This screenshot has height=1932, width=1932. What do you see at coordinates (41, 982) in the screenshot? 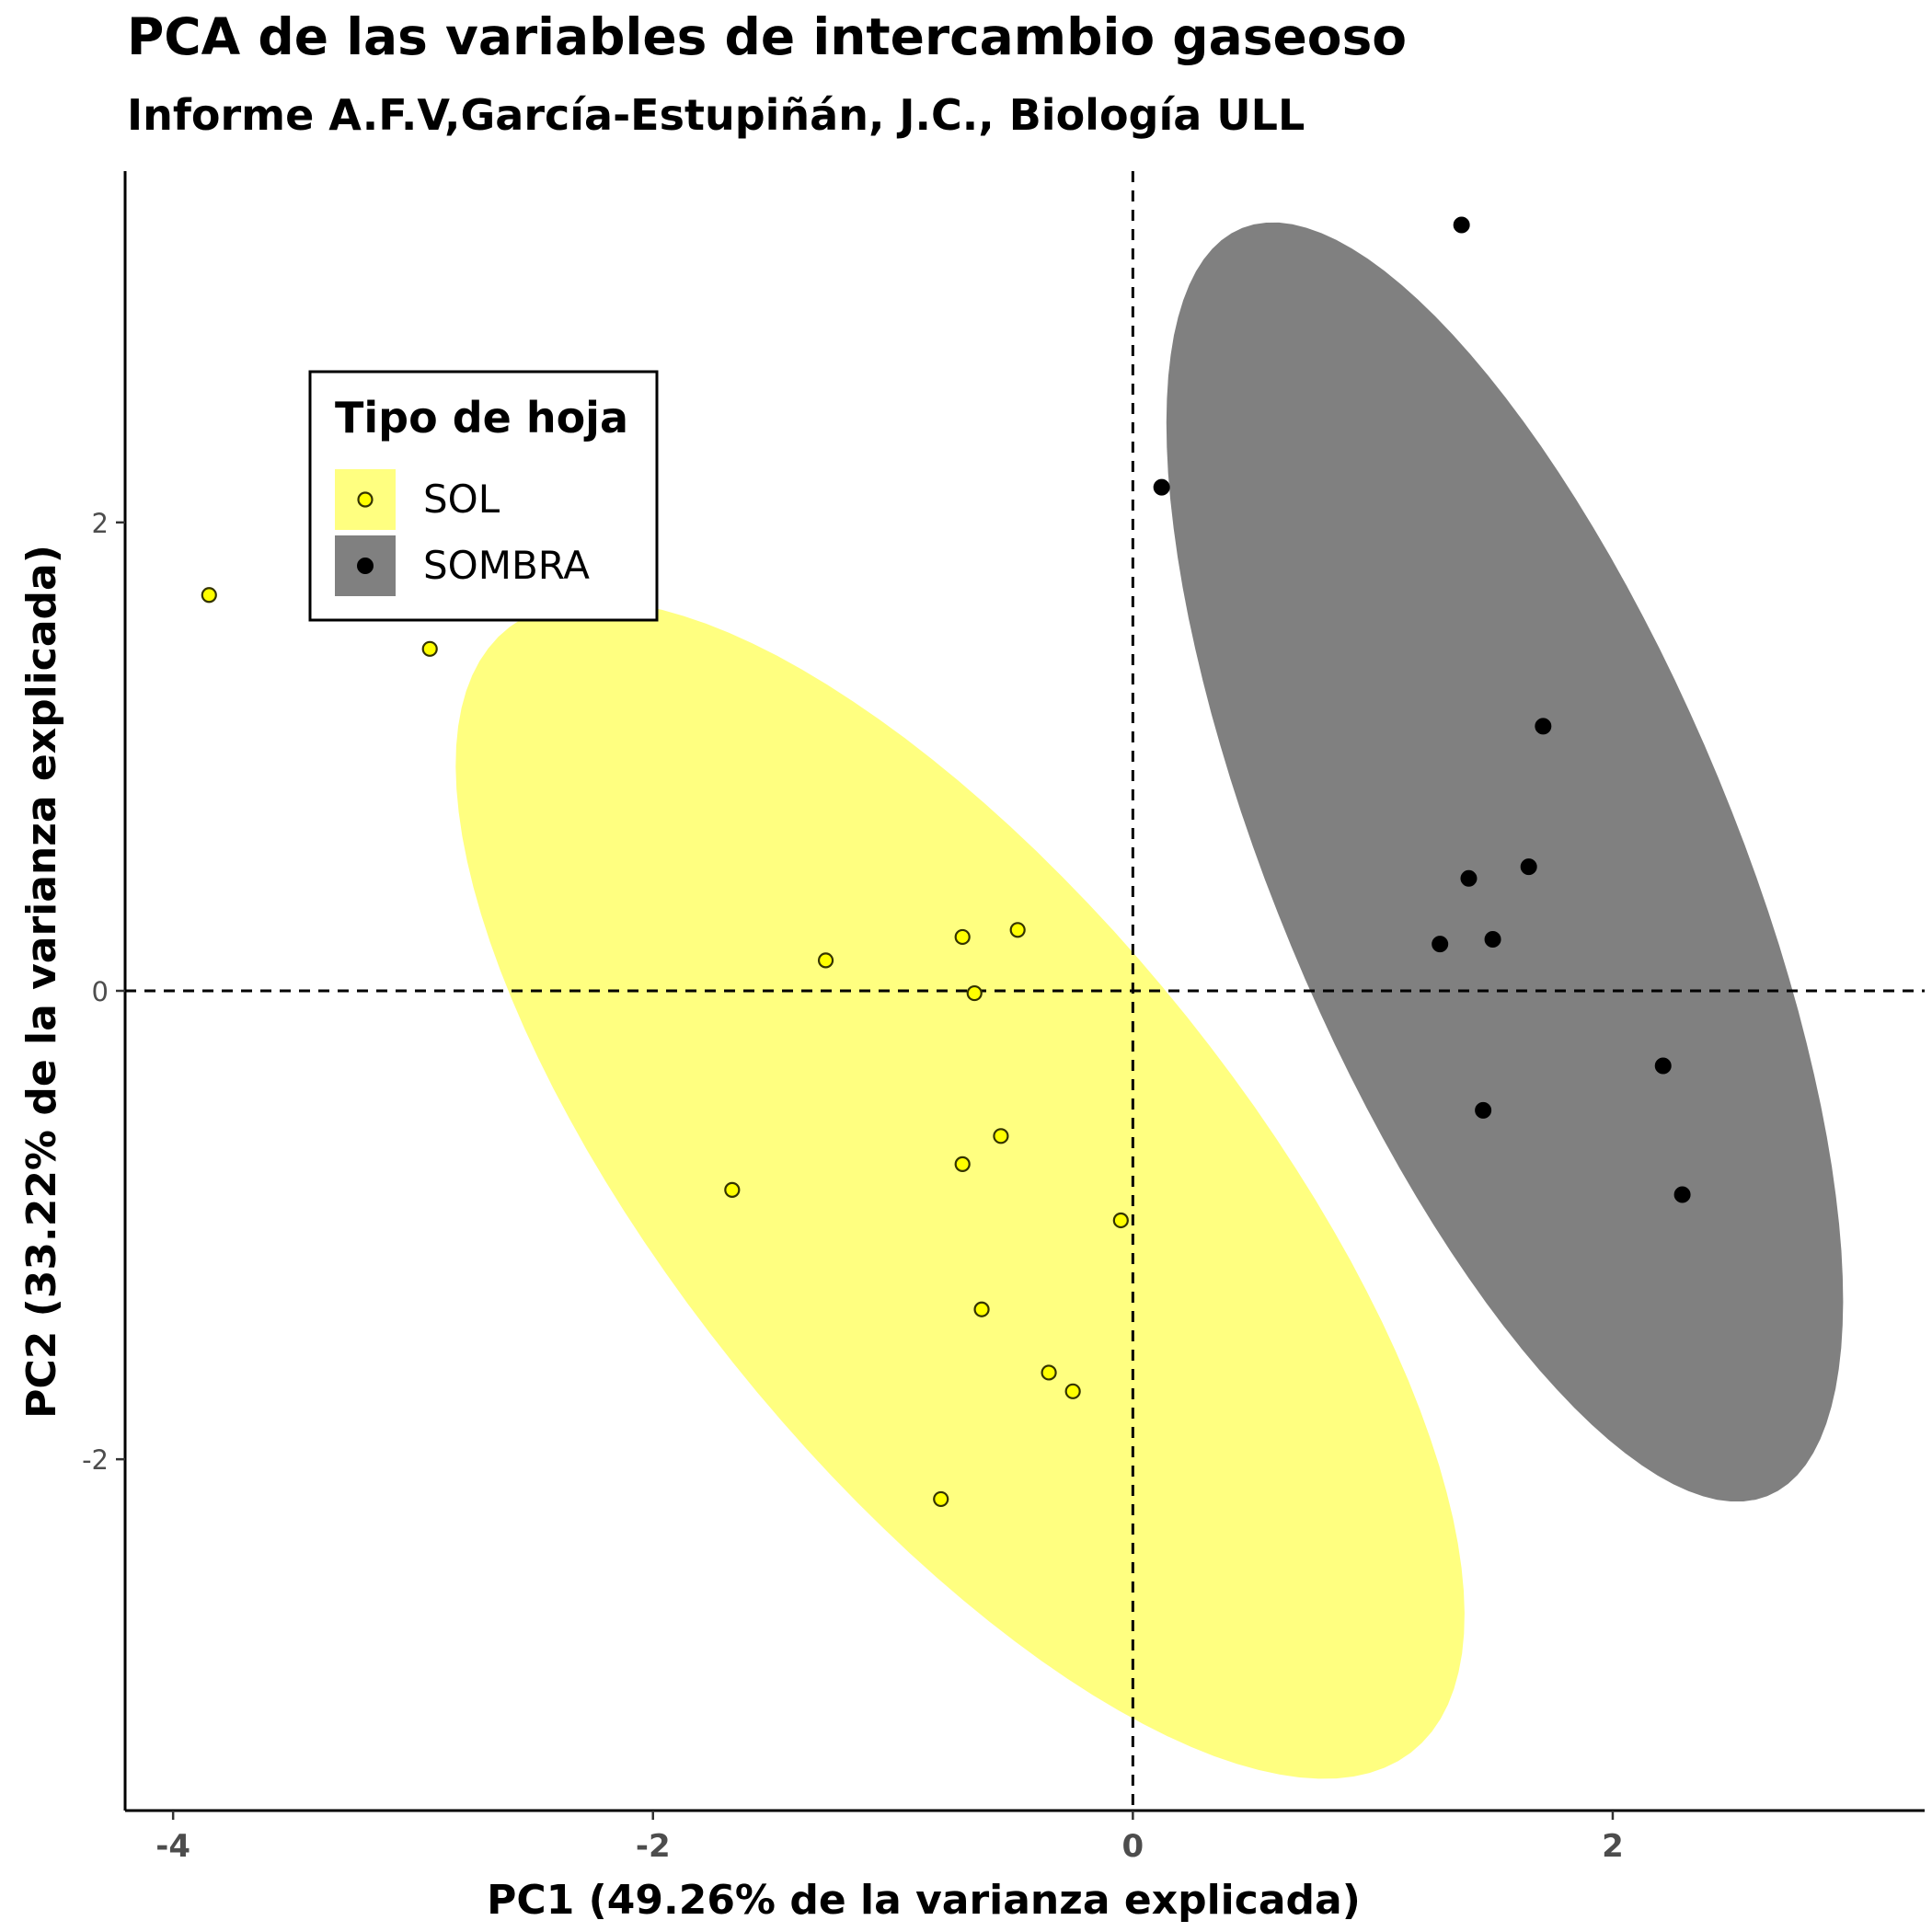
I see `y-axis-title: PC2 (33.22% de la varianza explicada)` at bounding box center [41, 982].